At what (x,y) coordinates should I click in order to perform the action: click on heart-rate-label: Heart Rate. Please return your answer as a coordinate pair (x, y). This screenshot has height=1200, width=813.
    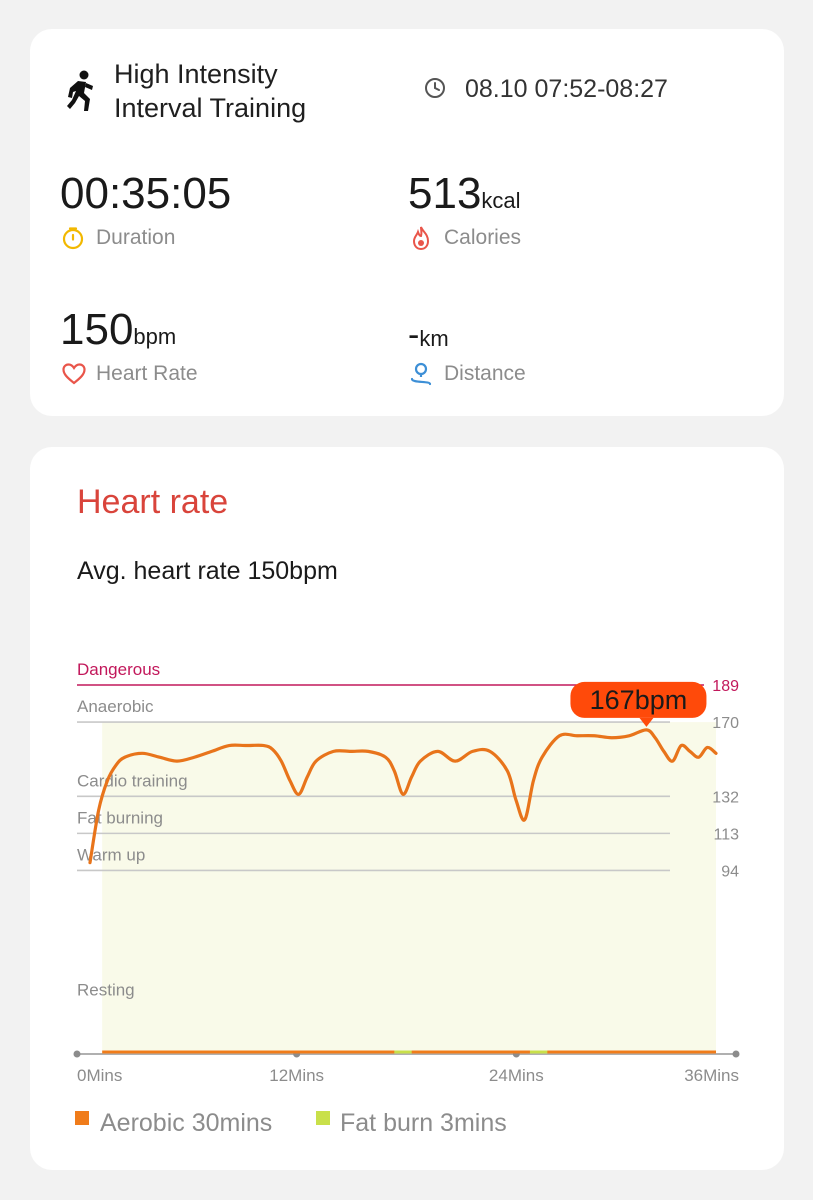
    Looking at the image, I should click on (147, 373).